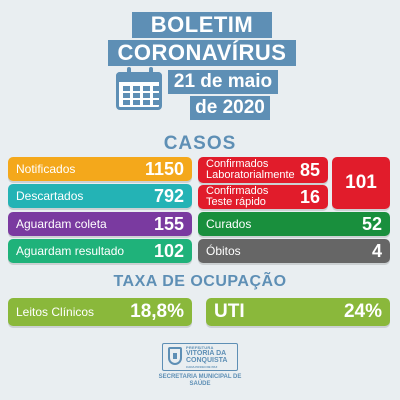 The image size is (400, 400). What do you see at coordinates (294, 251) in the screenshot?
I see `obitos-card: Óbitos 4` at bounding box center [294, 251].